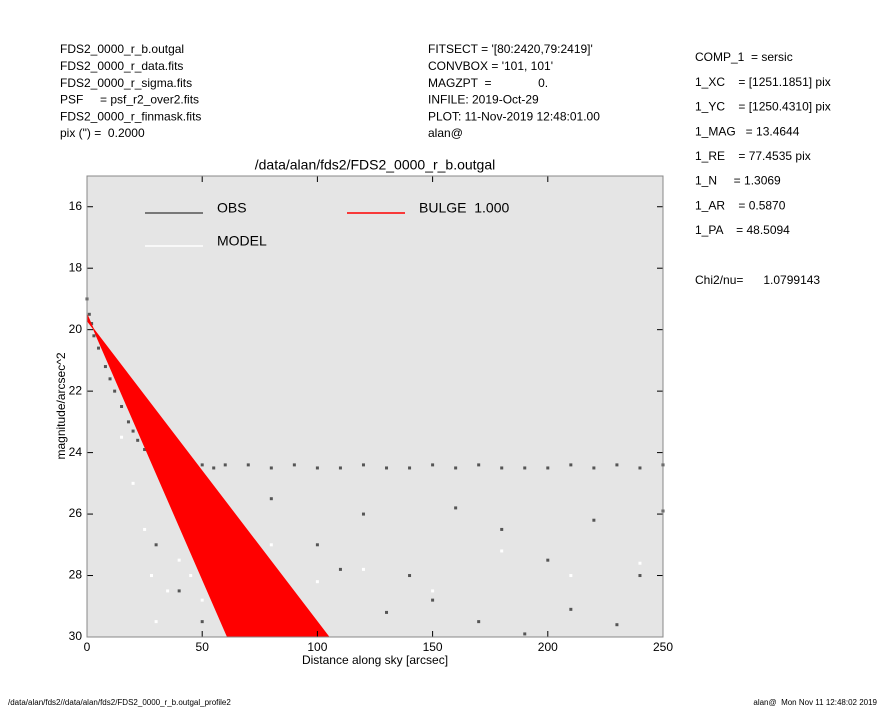  Describe the element at coordinates (490, 66) in the screenshot. I see `header-line: CONVBOX = '101, 101'` at that location.